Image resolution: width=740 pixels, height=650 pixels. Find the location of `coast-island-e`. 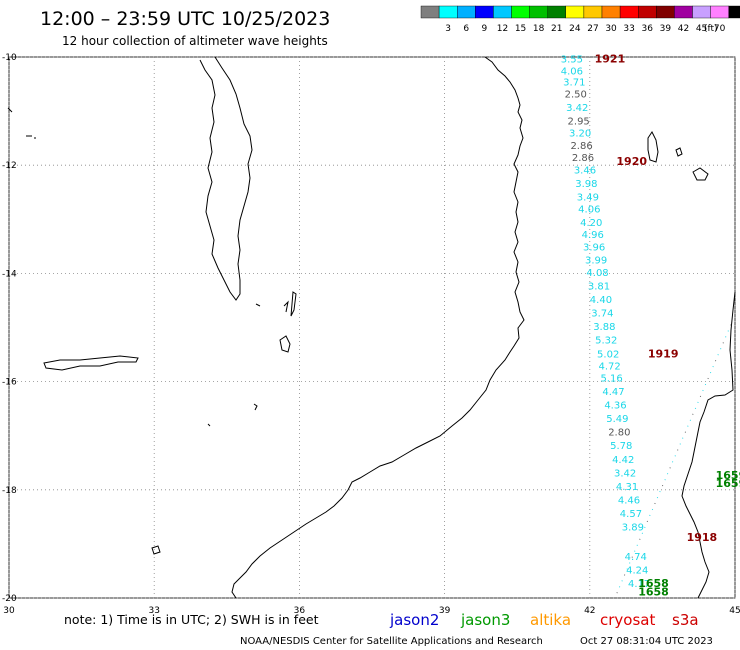

coast-island-e is located at coordinates (258, 305).